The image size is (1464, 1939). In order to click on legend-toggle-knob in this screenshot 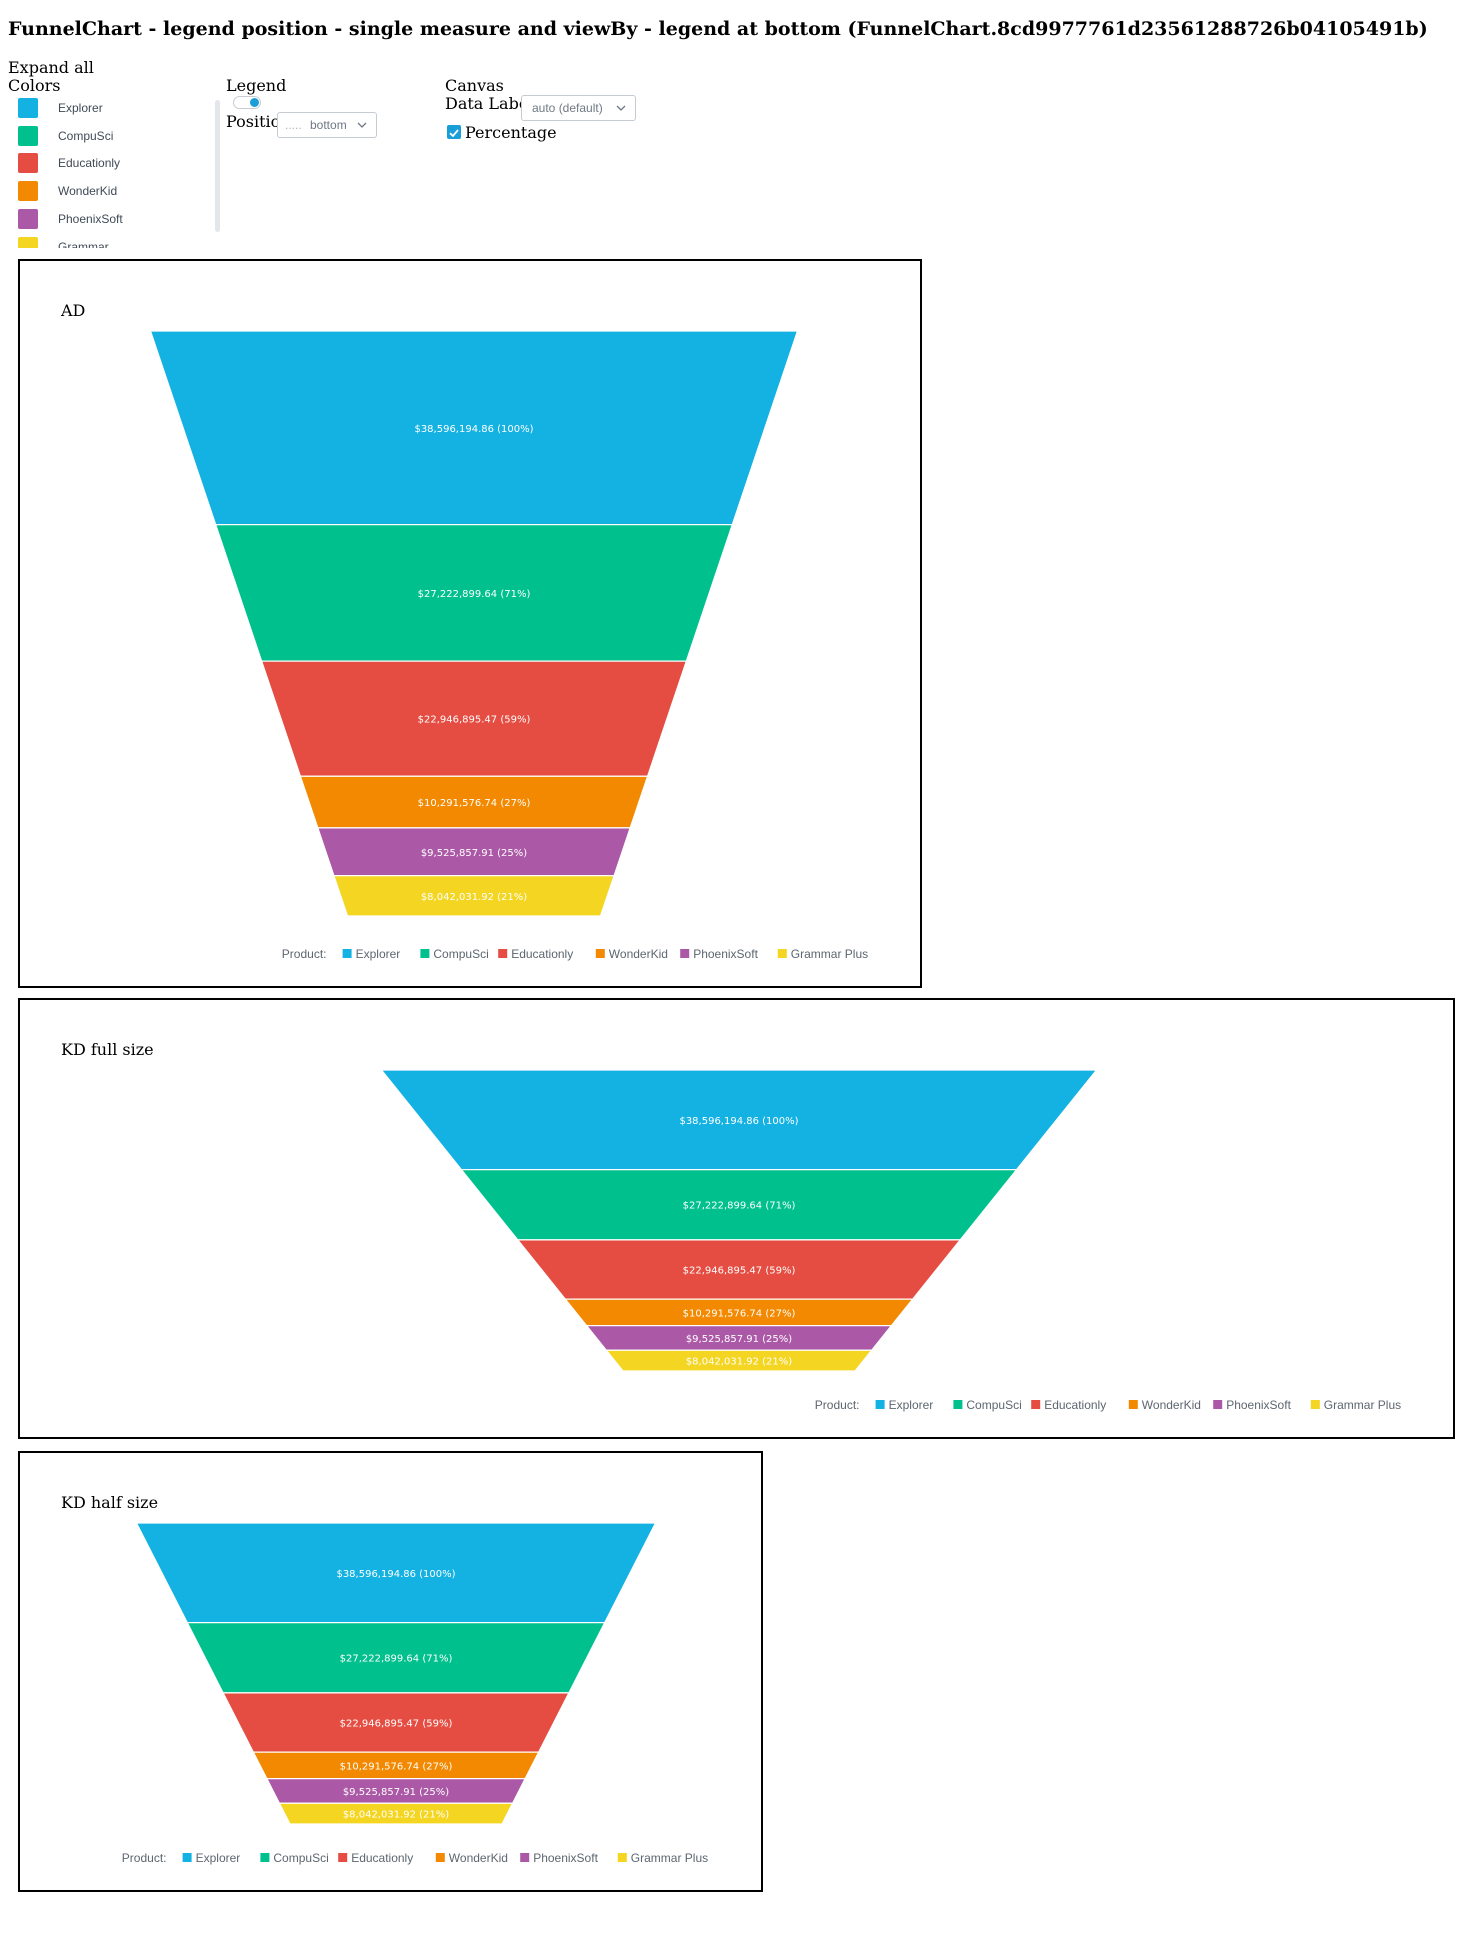, I will do `click(254, 102)`.